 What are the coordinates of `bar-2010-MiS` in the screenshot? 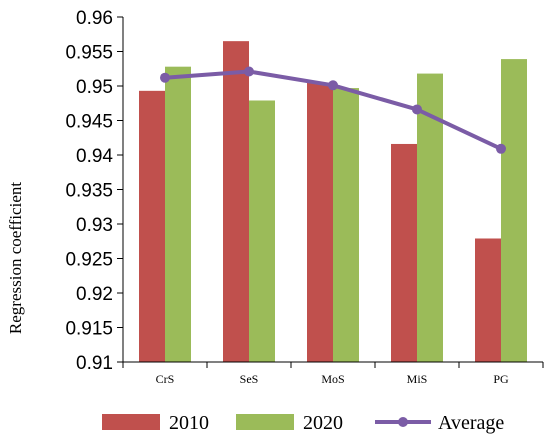 It's located at (404, 252).